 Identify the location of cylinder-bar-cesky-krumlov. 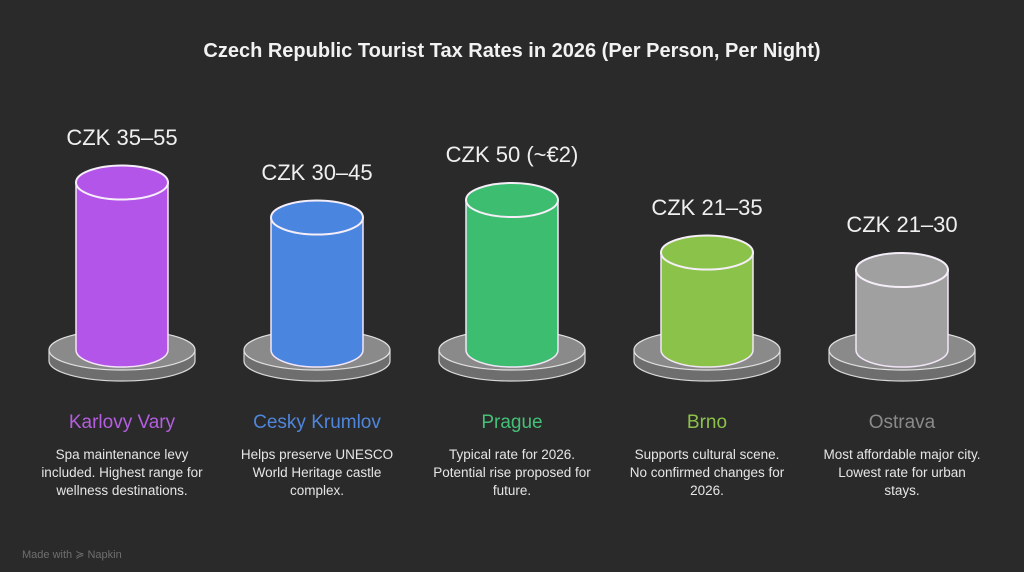
(317, 292).